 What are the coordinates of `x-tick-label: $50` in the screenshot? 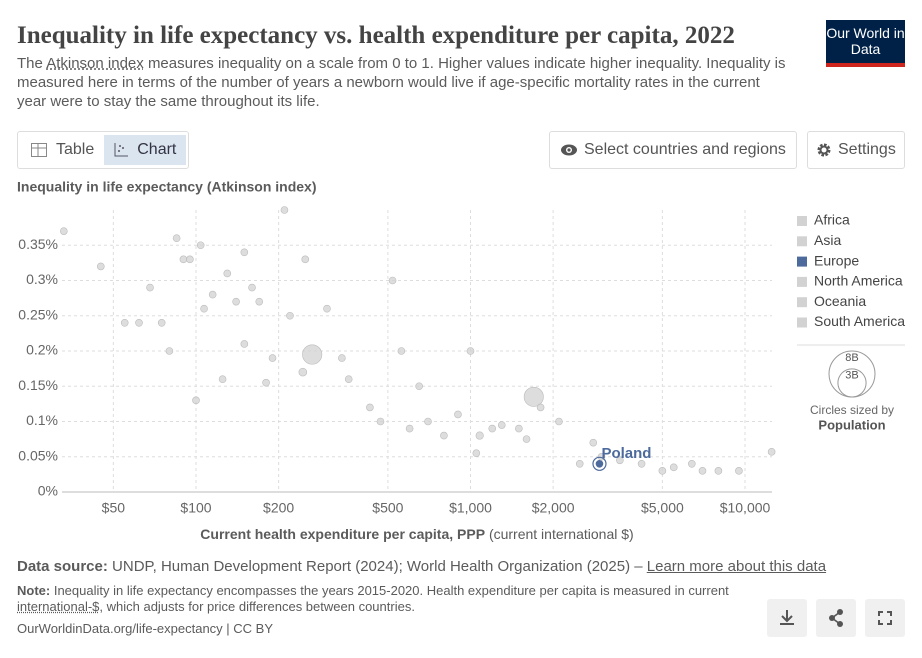 It's located at (114, 508).